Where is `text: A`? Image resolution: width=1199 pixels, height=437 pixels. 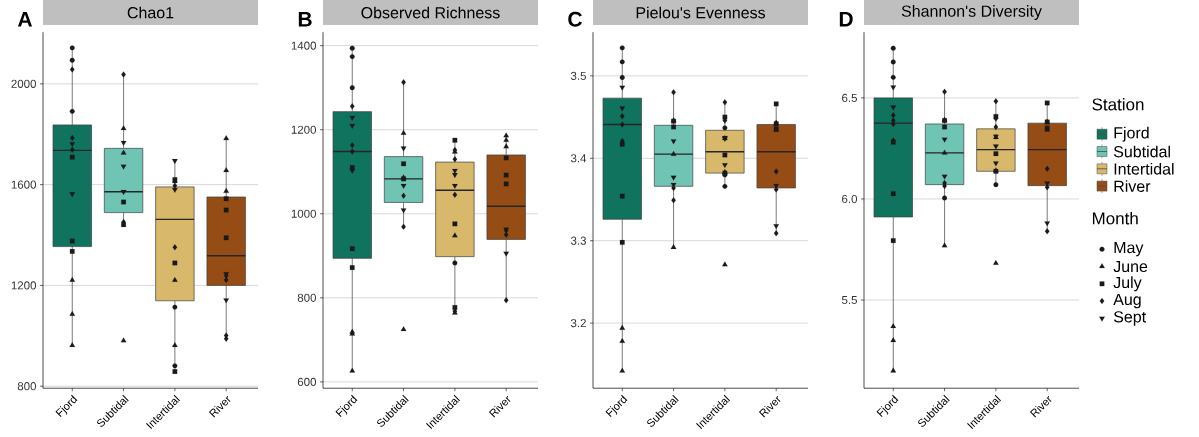
text: A is located at coordinates (25, 19).